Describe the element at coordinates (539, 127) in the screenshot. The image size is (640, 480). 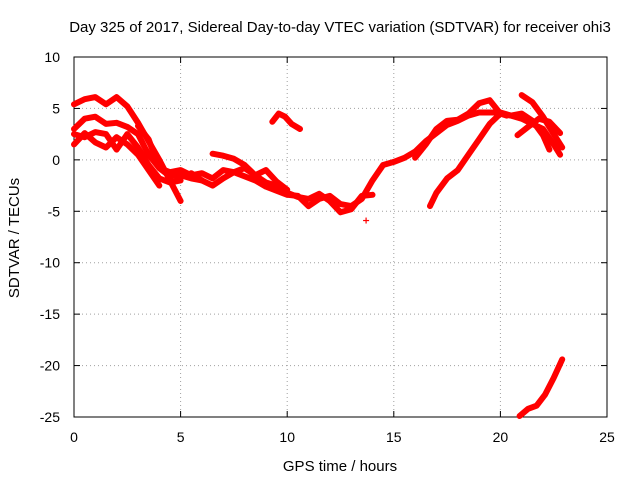
I see `series-track-l` at that location.